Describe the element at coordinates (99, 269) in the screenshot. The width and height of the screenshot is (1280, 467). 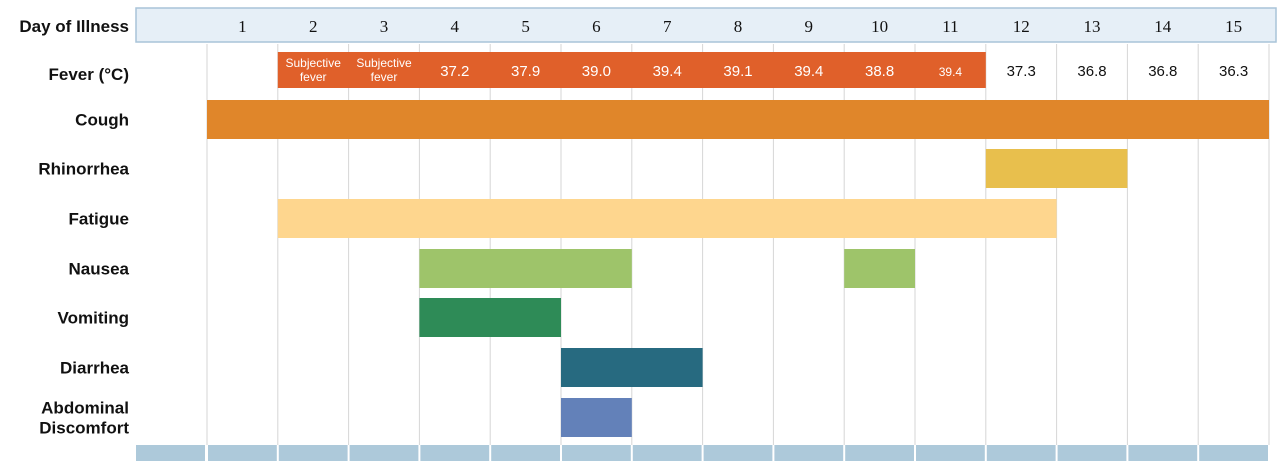
I see `nausea-row-label: Nausea` at that location.